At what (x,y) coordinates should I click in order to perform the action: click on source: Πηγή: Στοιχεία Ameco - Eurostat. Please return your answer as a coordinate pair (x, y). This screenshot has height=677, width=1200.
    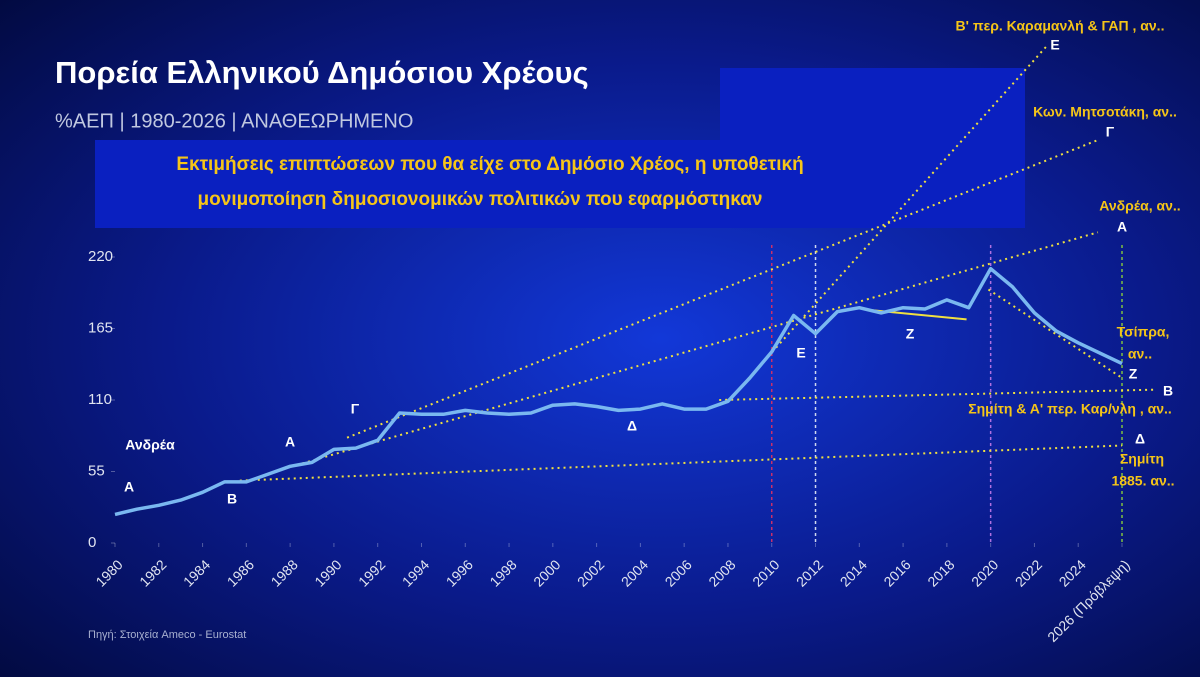
    Looking at the image, I should click on (167, 635).